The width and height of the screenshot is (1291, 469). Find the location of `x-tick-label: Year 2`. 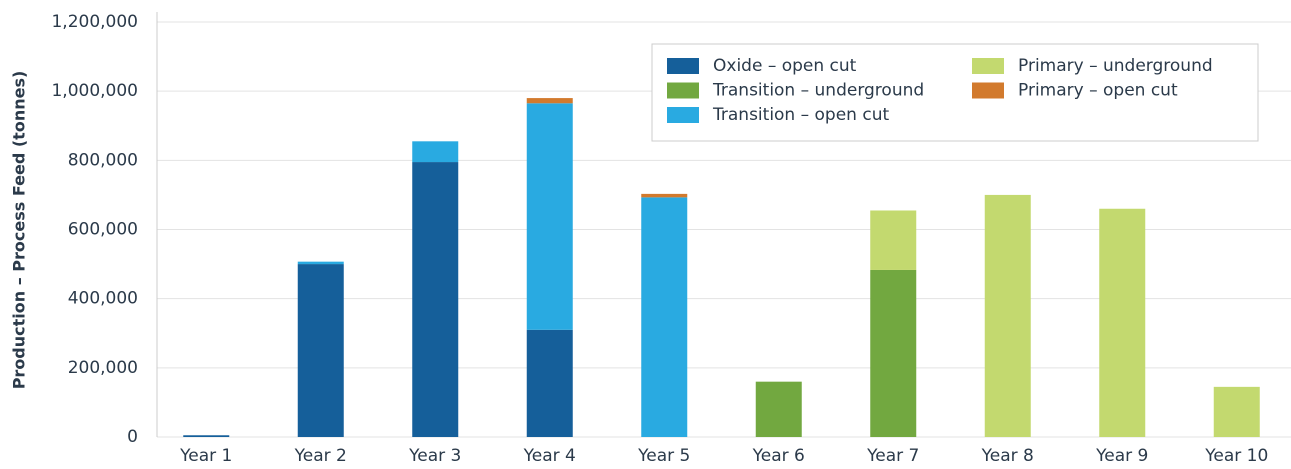

x-tick-label: Year 2 is located at coordinates (320, 456).